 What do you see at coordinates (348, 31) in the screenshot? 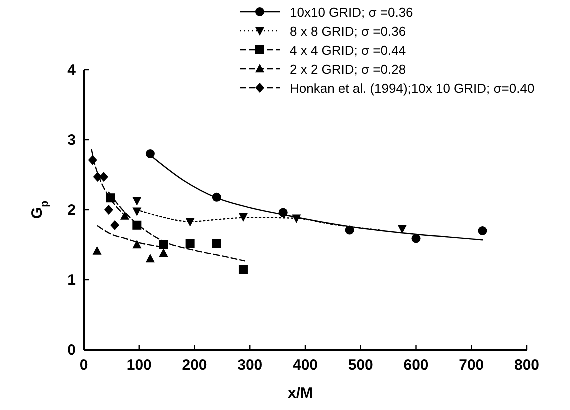
I see `legend-label: 8 x 8 GRID; σ =0.36` at bounding box center [348, 31].